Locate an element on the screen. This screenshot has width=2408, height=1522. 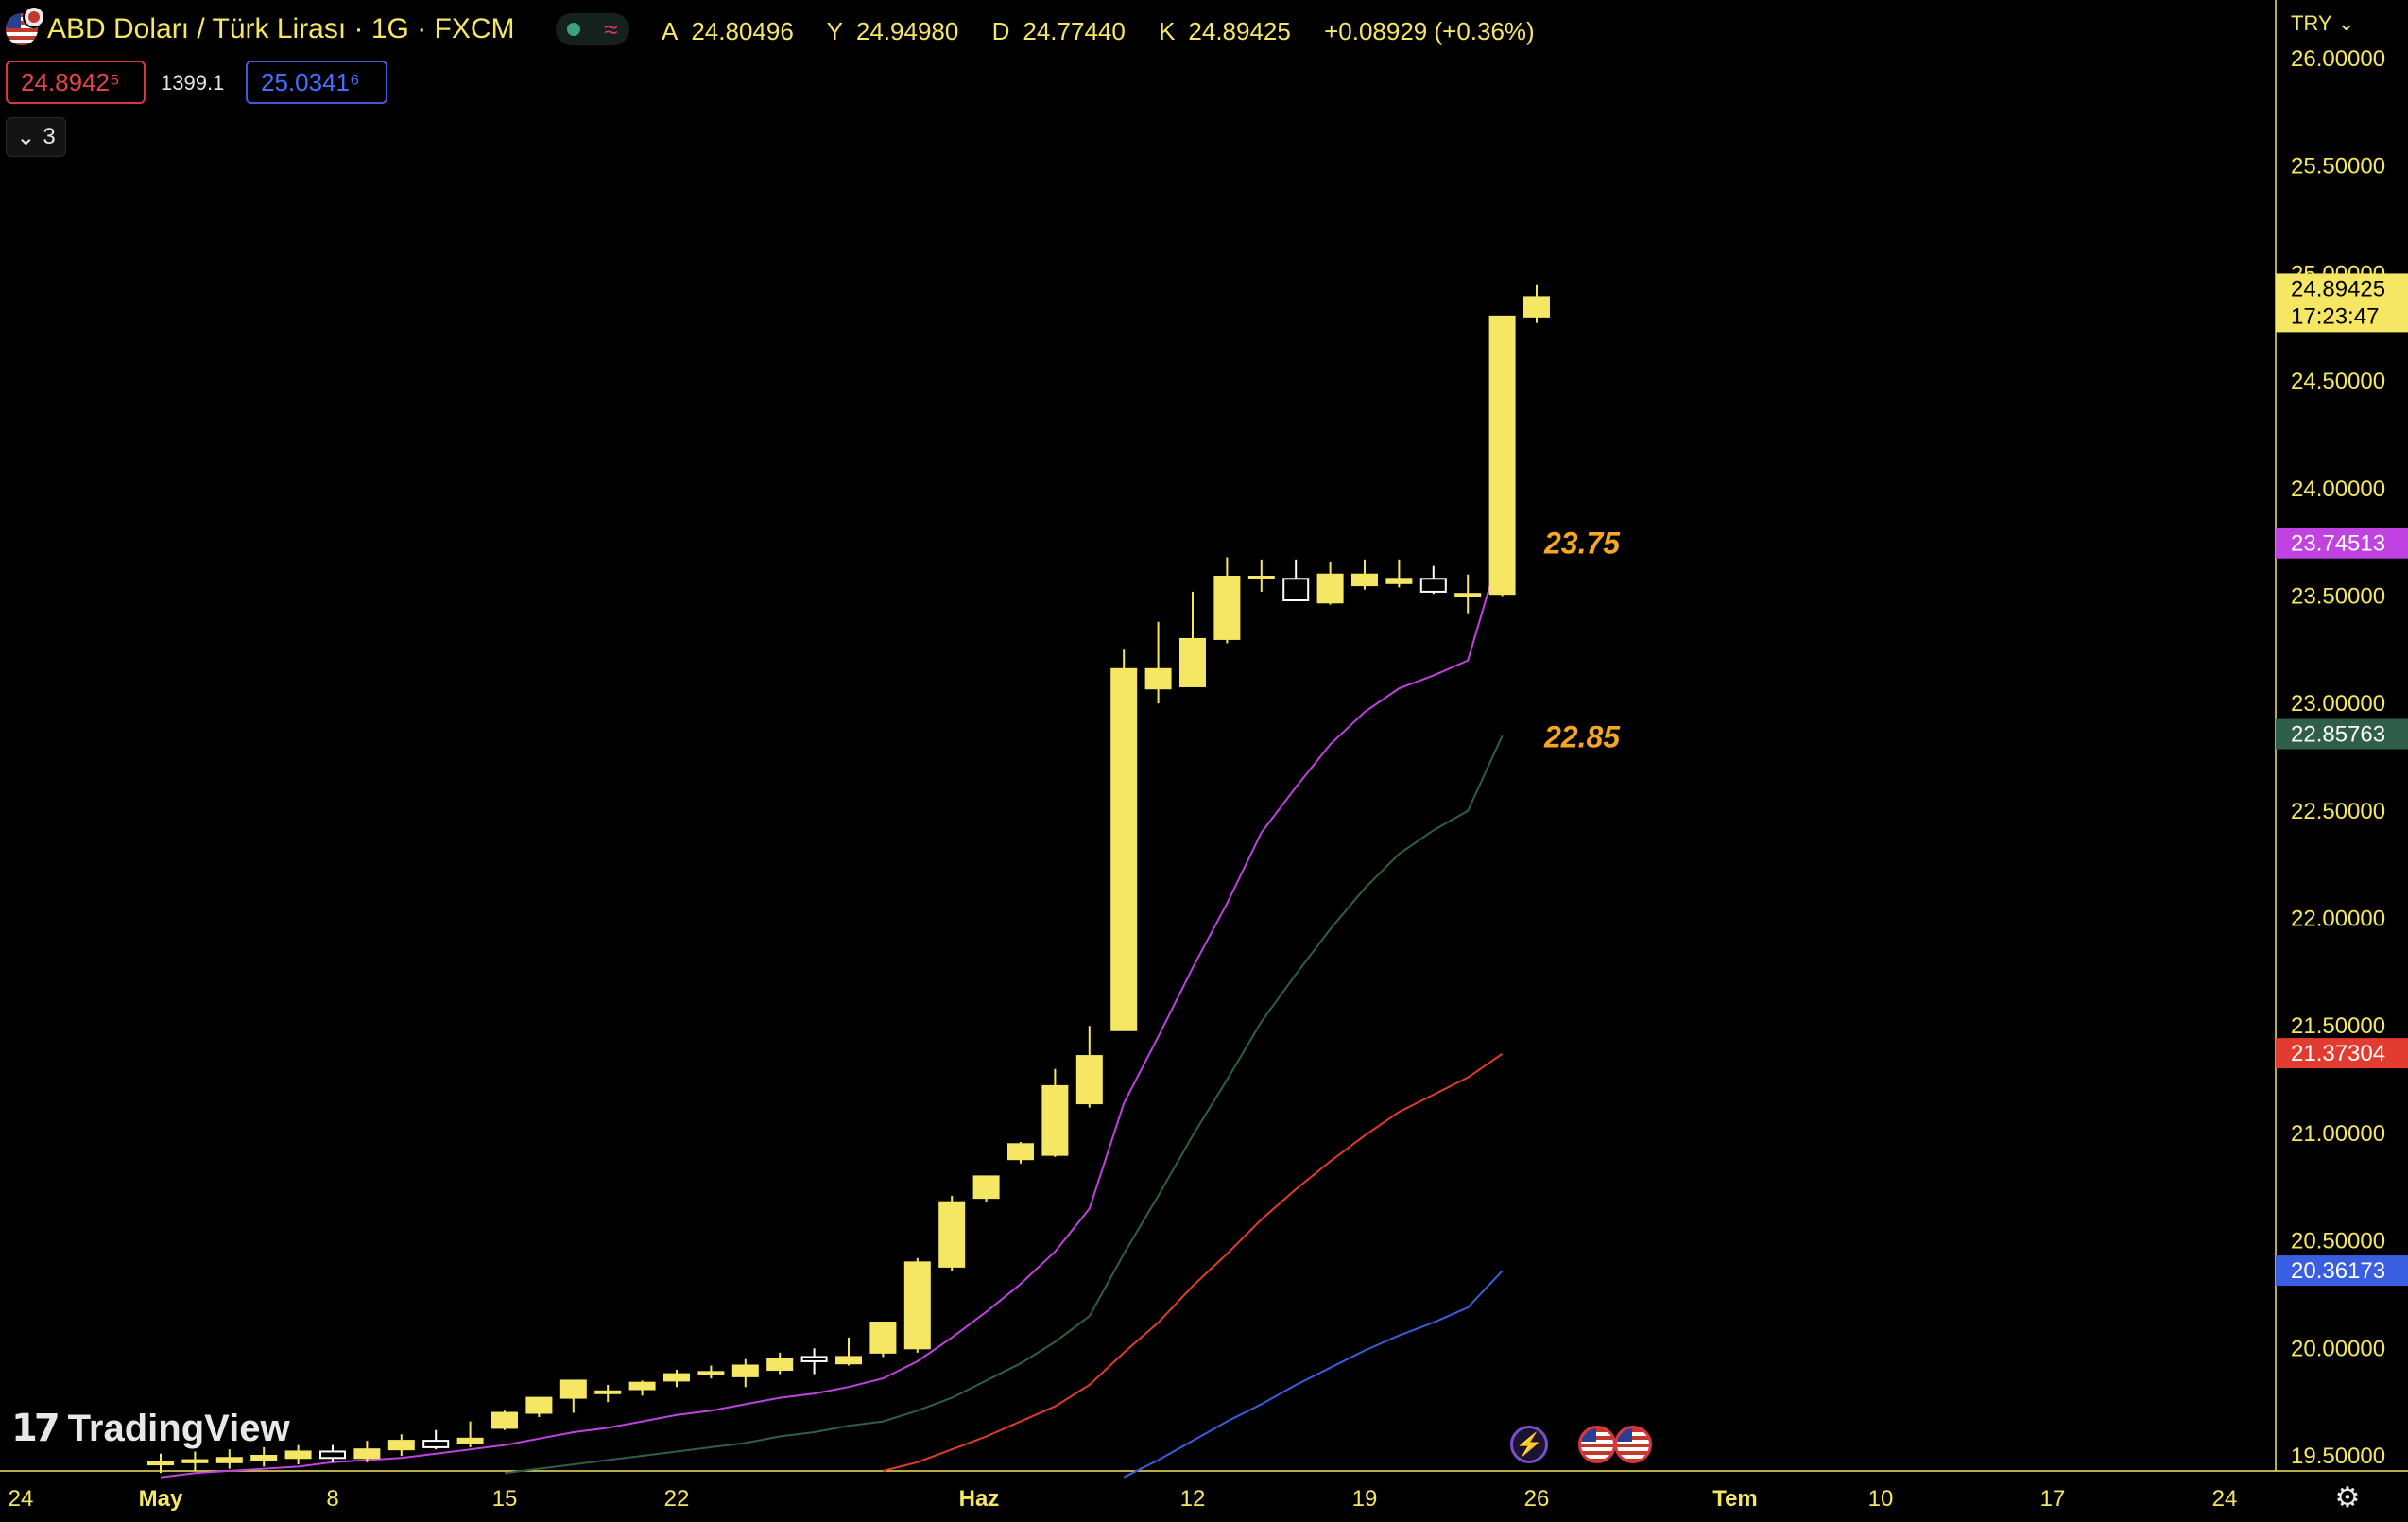
x-tick-label: 24 is located at coordinates (2225, 1499).